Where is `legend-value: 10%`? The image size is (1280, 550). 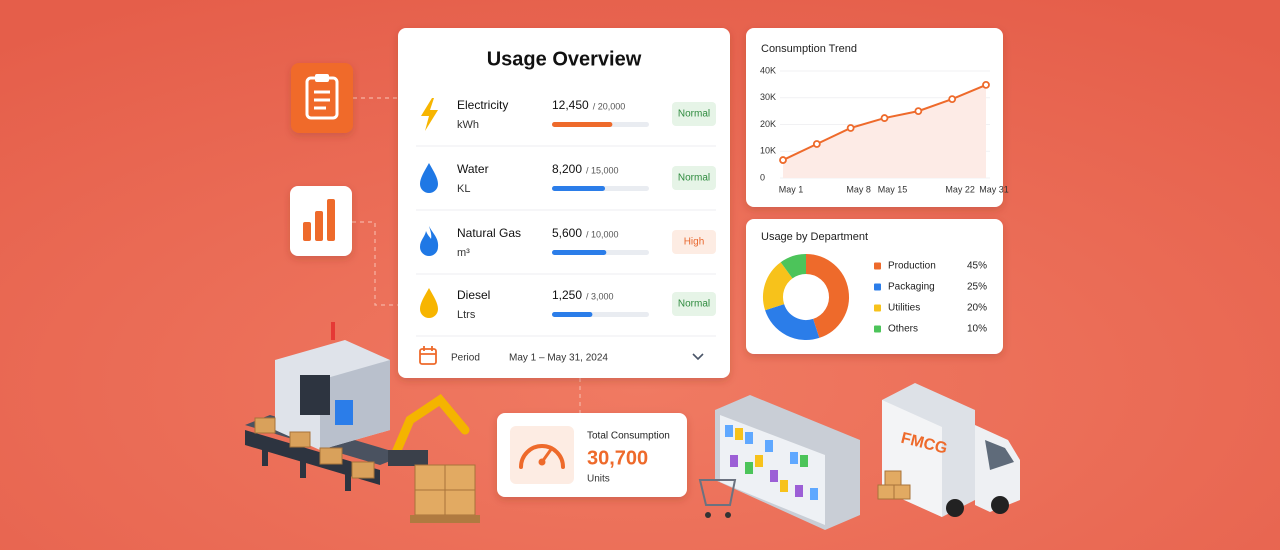
legend-value: 10% is located at coordinates (977, 329).